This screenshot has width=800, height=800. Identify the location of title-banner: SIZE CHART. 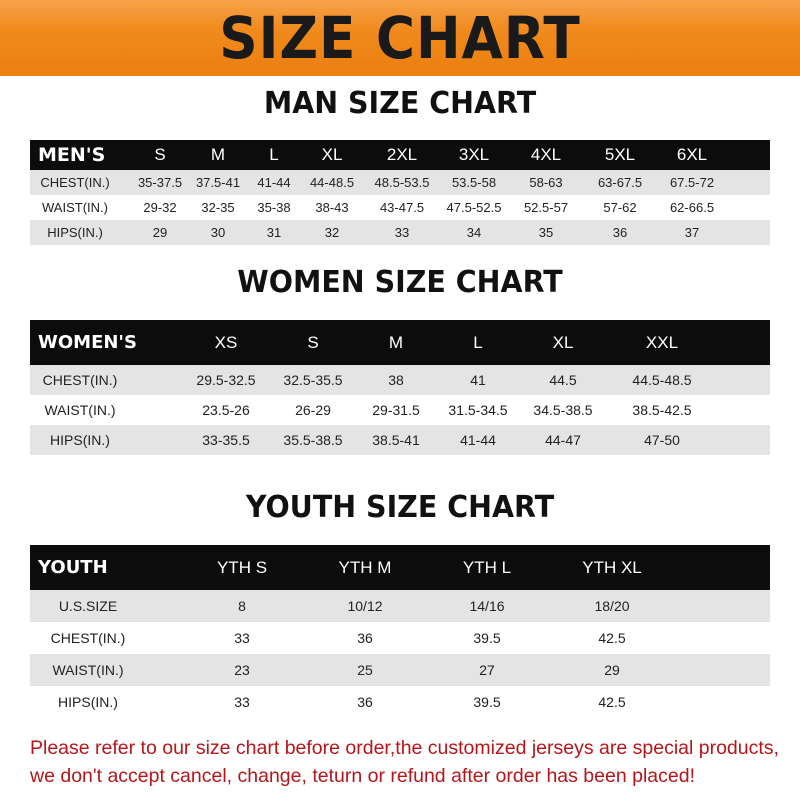
(400, 38).